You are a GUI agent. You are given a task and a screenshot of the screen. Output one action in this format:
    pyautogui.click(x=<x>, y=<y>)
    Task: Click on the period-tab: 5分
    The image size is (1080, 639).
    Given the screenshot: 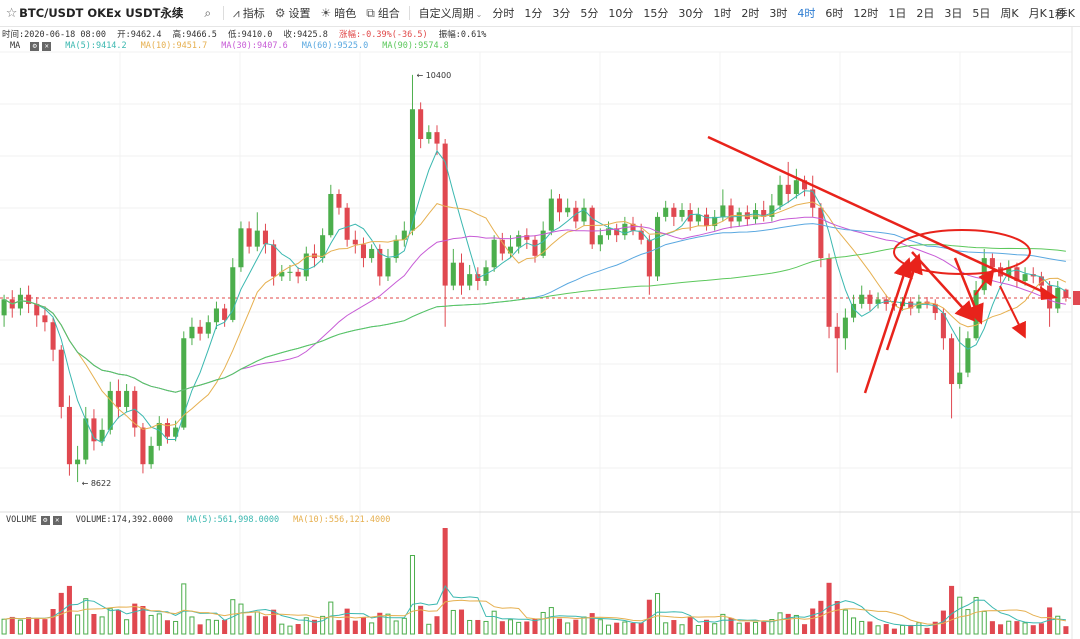 What is the action you would take?
    pyautogui.click(x=589, y=13)
    